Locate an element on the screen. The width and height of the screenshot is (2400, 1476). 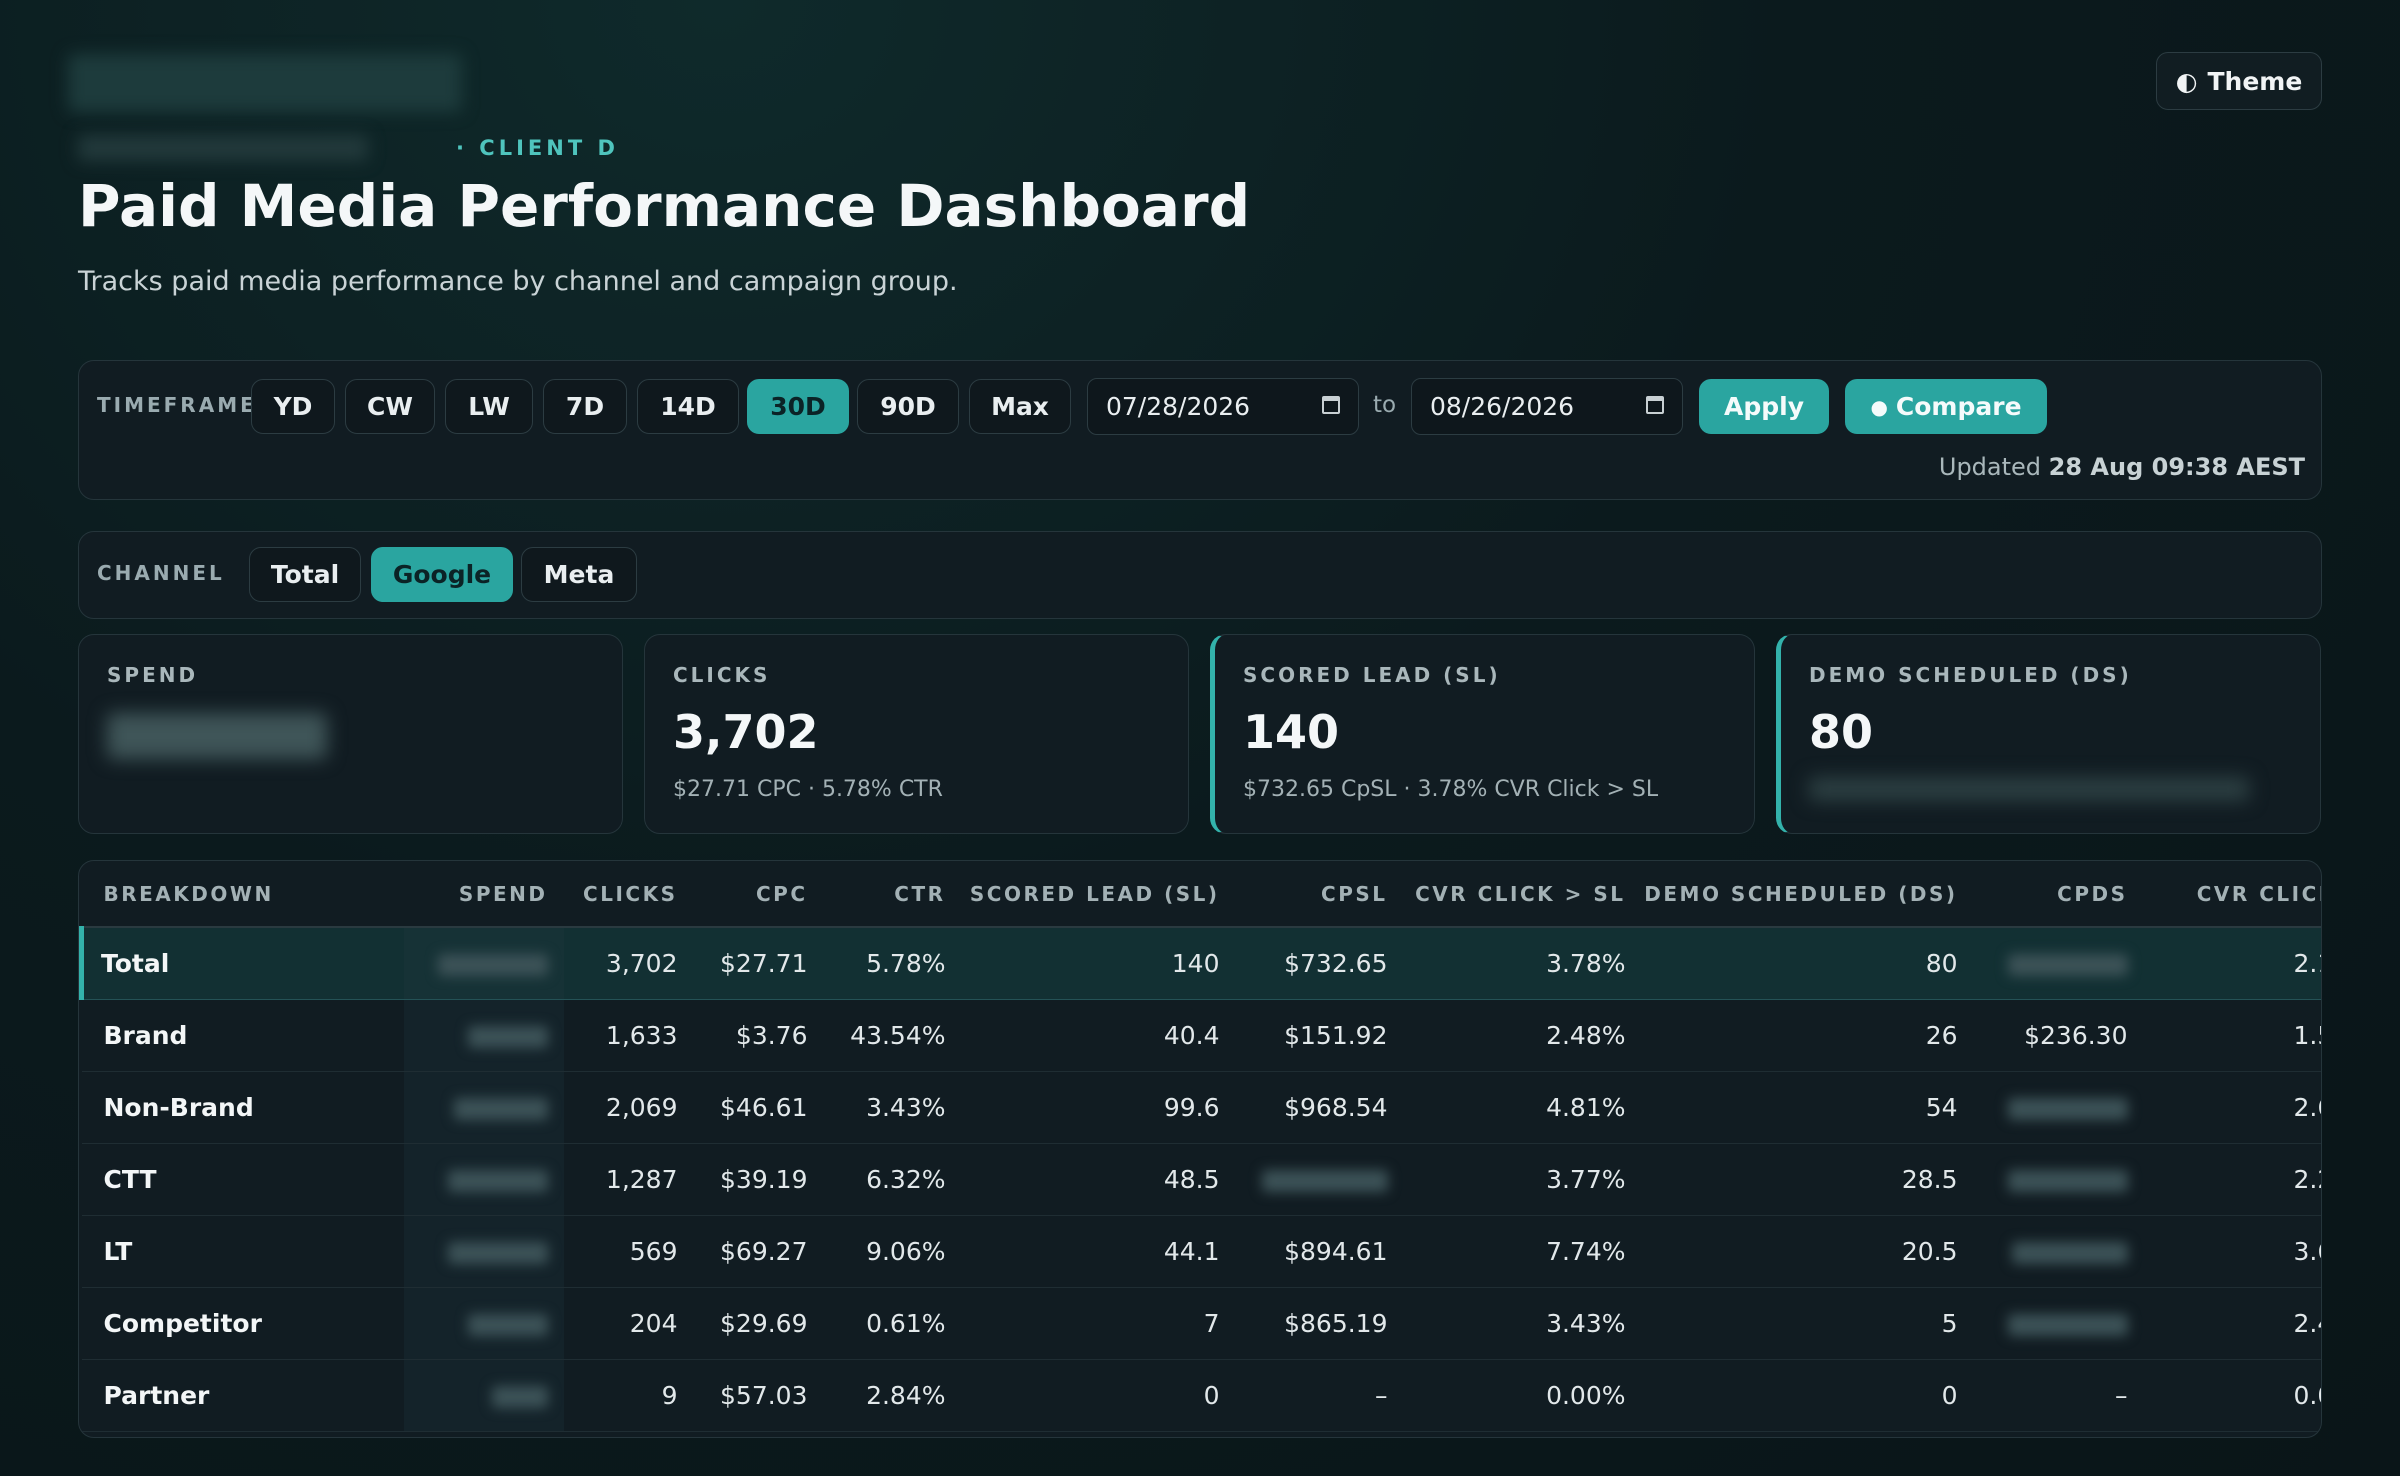
ctr-cell: 0.61% is located at coordinates (892, 1323).